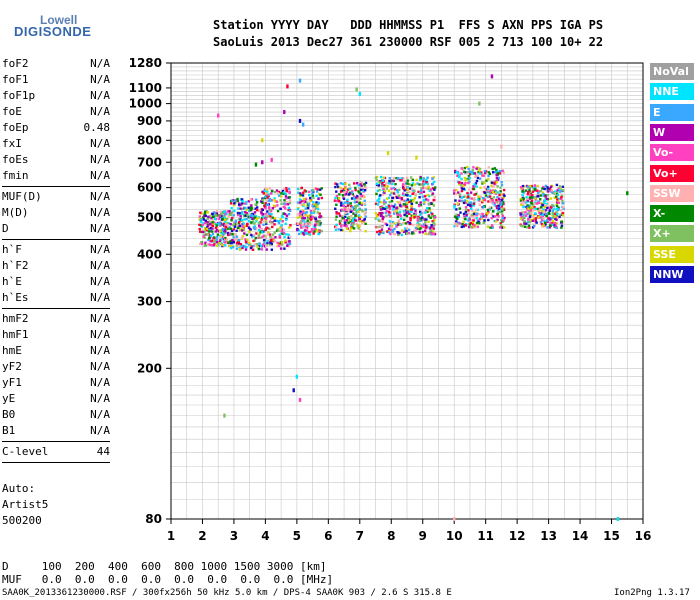 The image size is (700, 600). Describe the element at coordinates (56, 213) in the screenshot. I see `param-row: M(D) N/A` at that location.